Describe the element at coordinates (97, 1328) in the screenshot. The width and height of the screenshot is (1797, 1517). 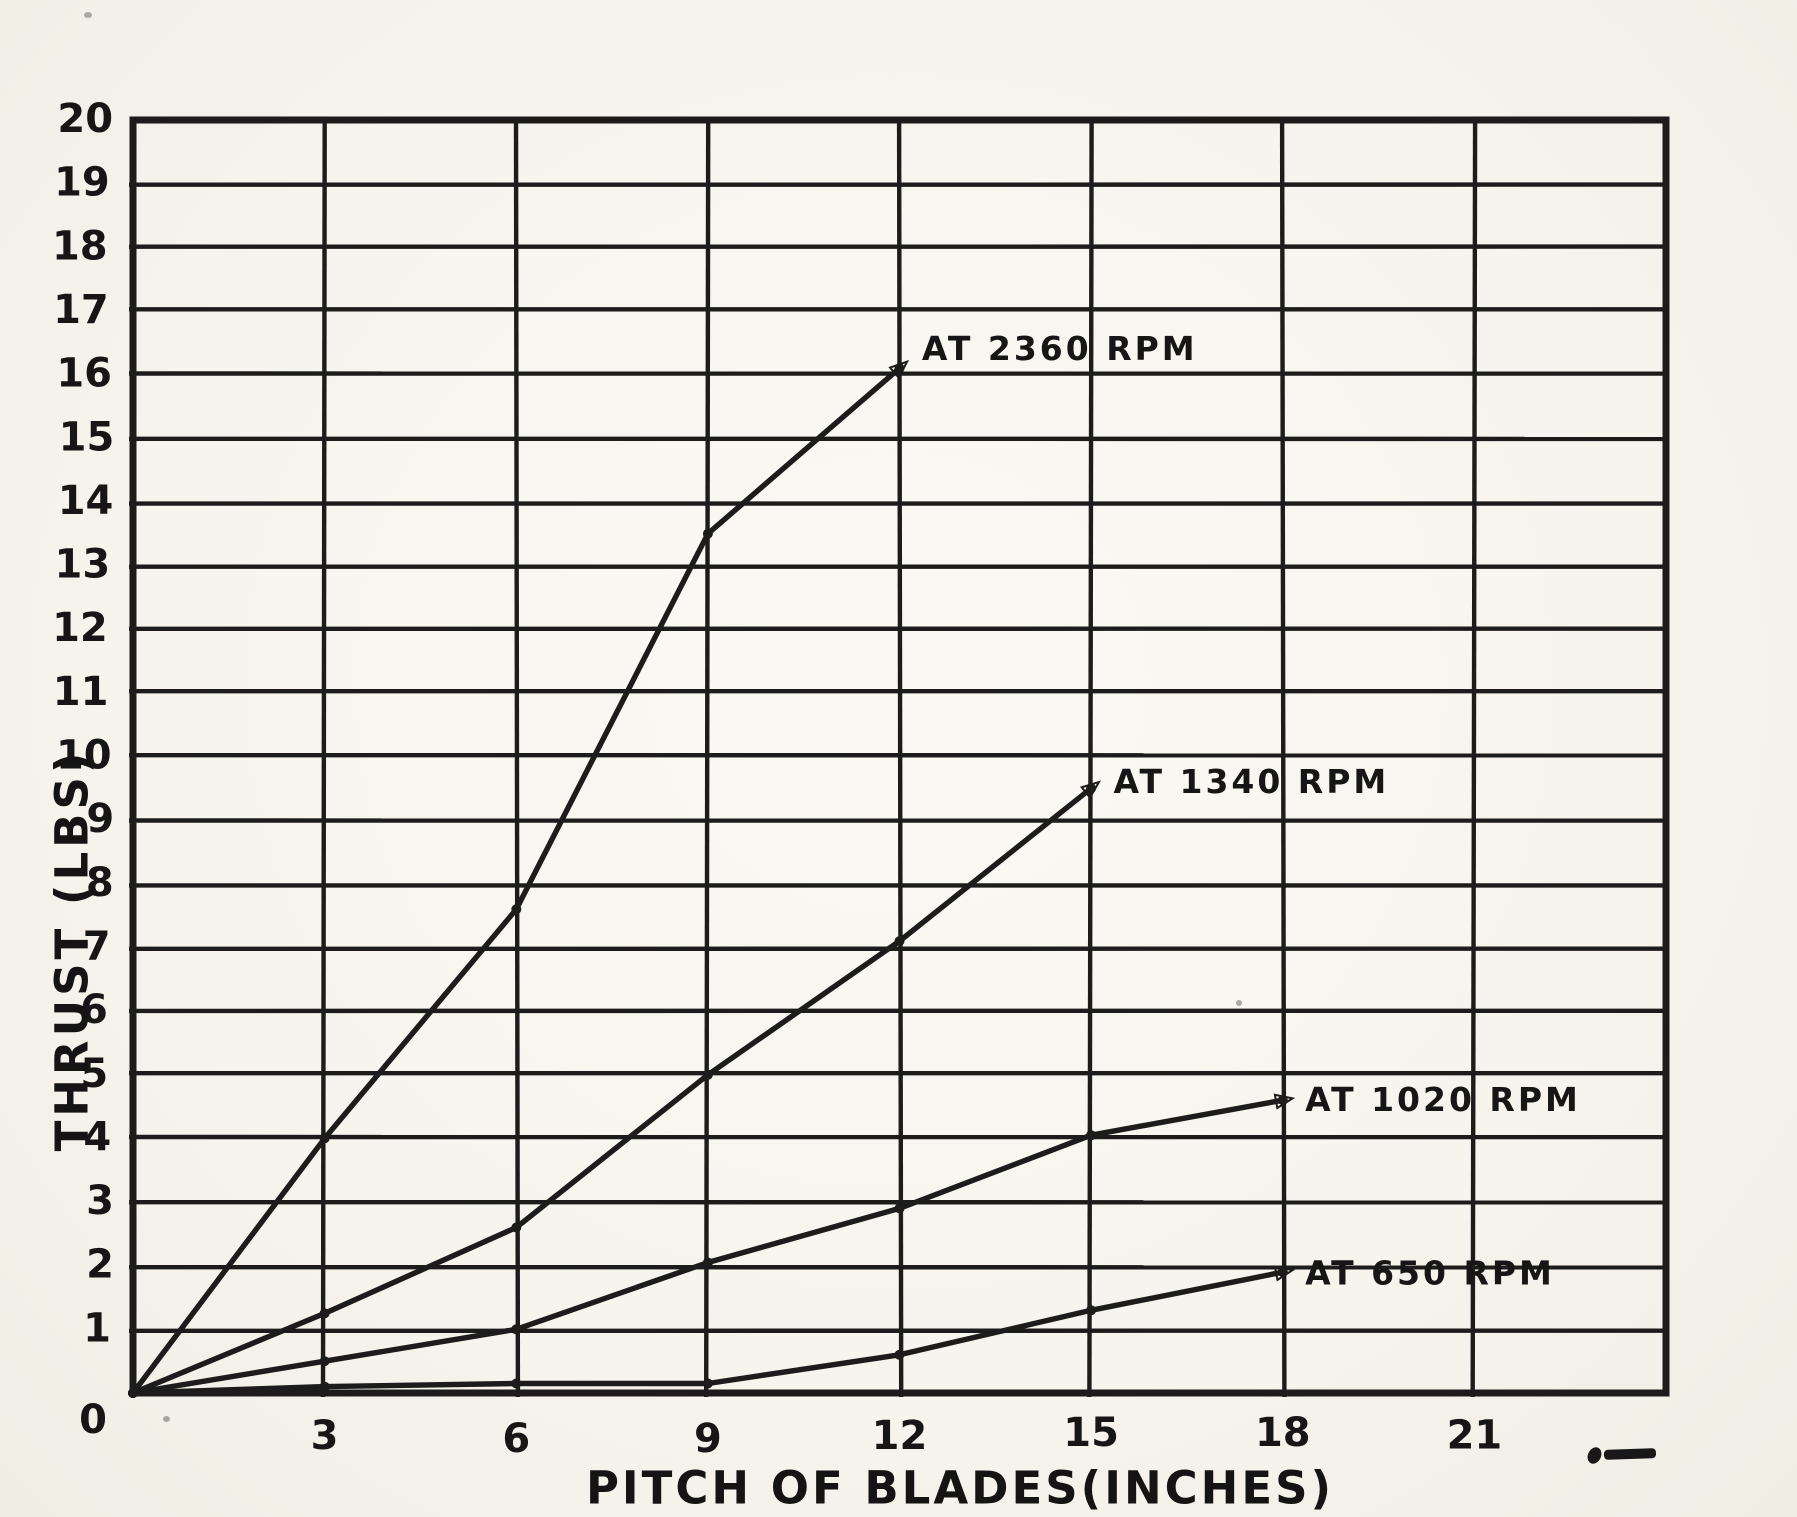
I see `y-tick-label: 1` at that location.